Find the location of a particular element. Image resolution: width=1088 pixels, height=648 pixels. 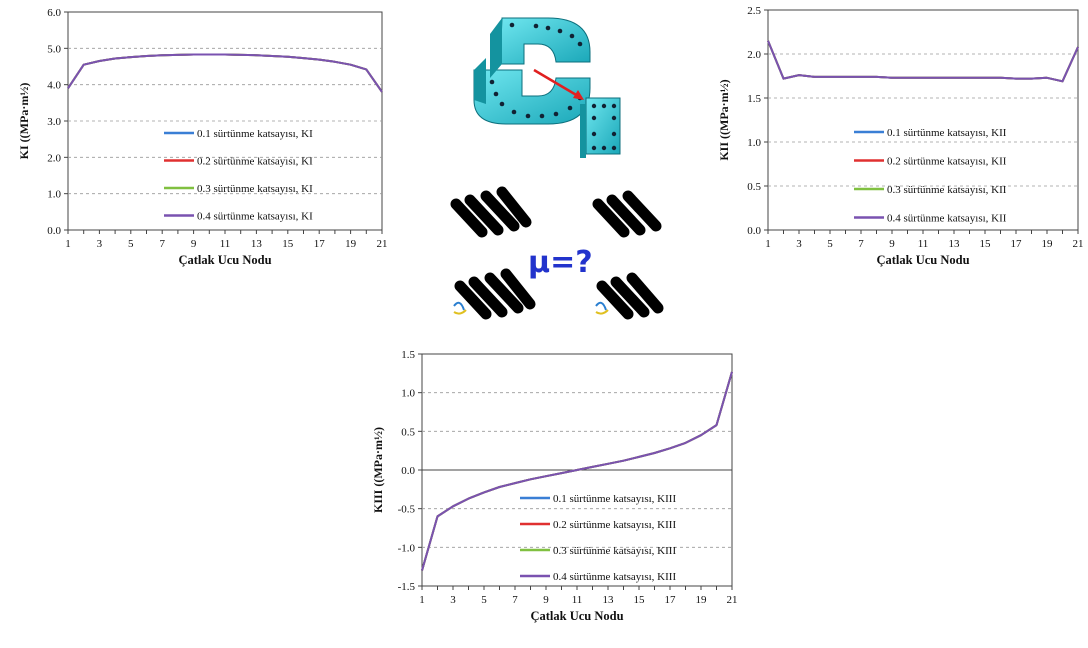

y-tick-label: 5.0 is located at coordinates (54, 49).